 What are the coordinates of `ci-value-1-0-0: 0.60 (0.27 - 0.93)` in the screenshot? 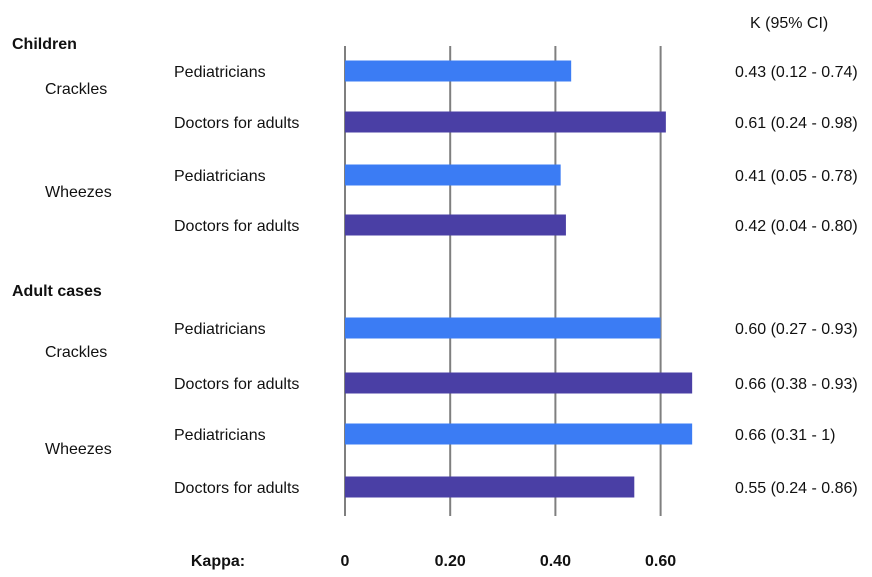 It's located at (796, 329).